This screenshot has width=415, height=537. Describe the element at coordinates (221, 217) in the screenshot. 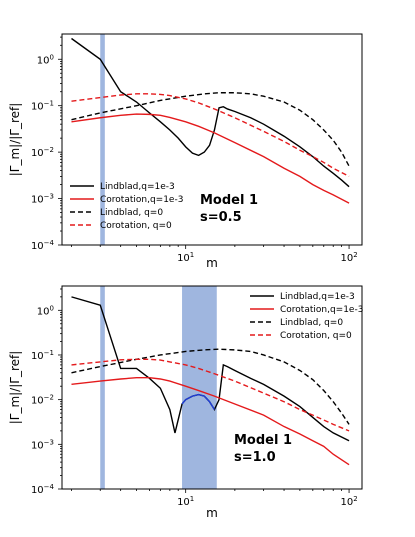

I see `annotation-text: s=0.5` at that location.